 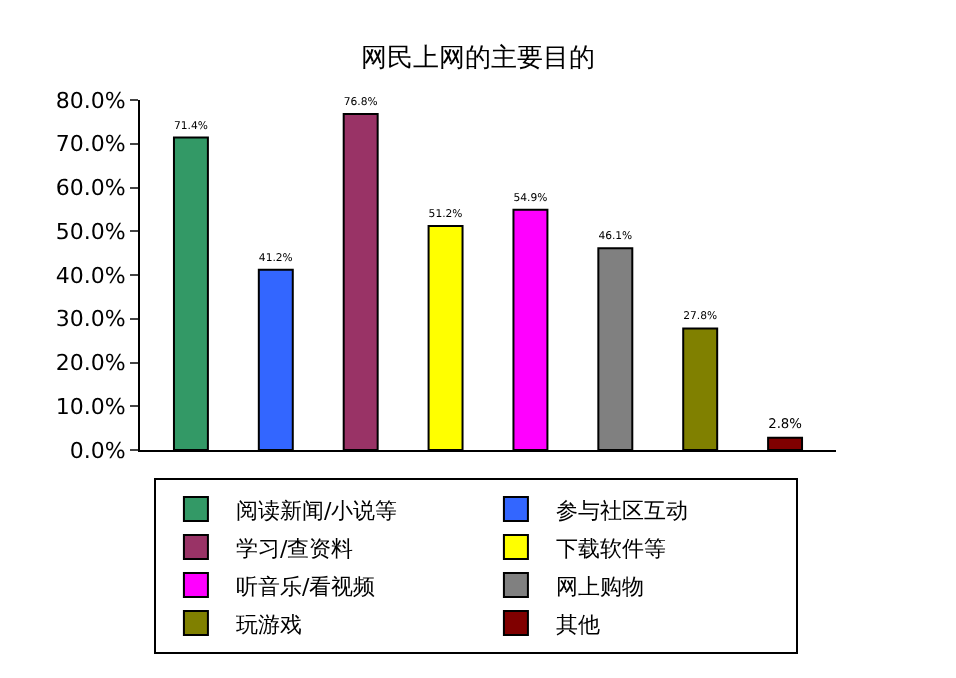 I want to click on y-tick-label: 10.0%, so click(x=90, y=406).